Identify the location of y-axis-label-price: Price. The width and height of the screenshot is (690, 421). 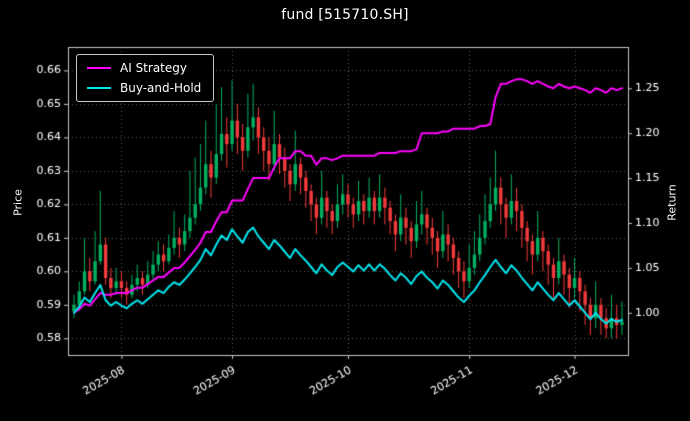
(18, 202).